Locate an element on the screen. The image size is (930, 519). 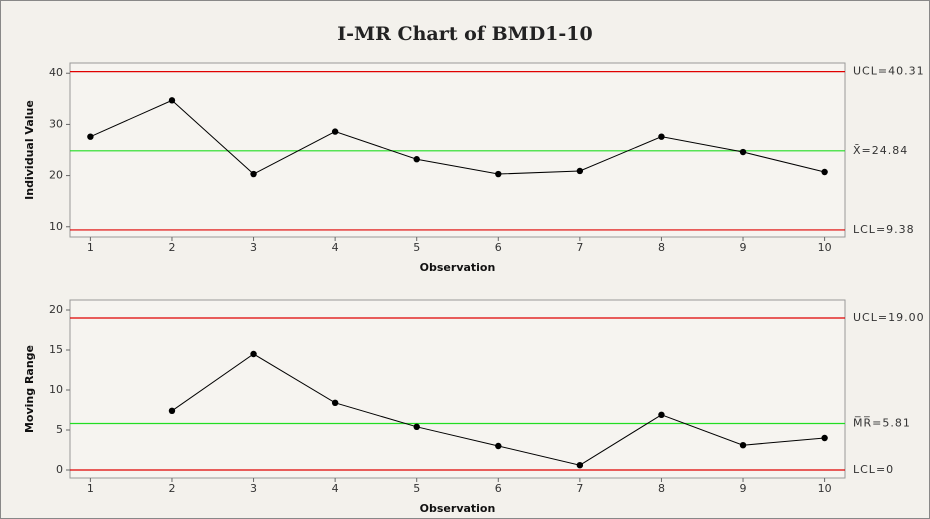
control-line-label: M̅R̅=5.81 is located at coordinates (882, 423).